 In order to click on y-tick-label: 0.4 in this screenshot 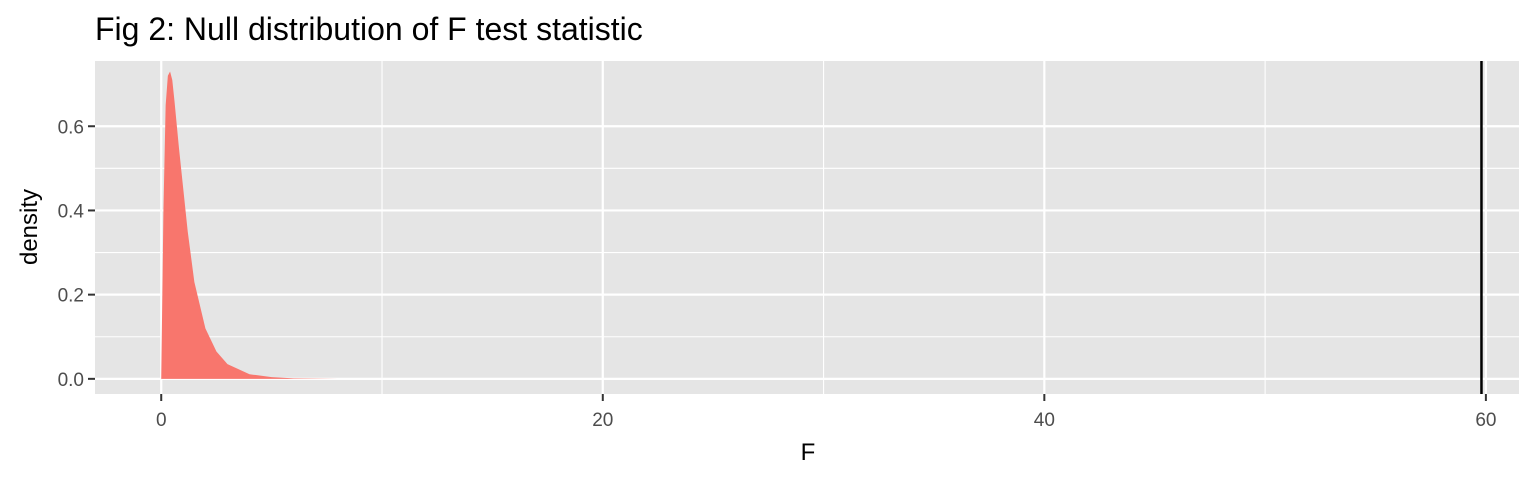, I will do `click(71, 211)`.